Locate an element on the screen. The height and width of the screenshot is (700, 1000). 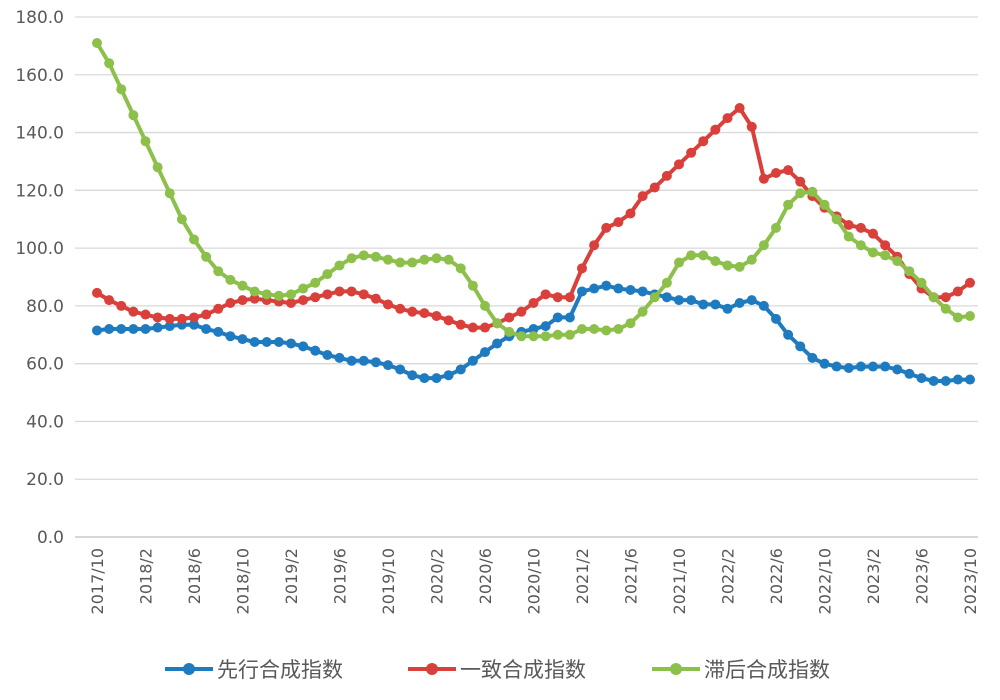
legend: 先行合成指数 一致合成指数 滞后合成指数 is located at coordinates (497, 670).